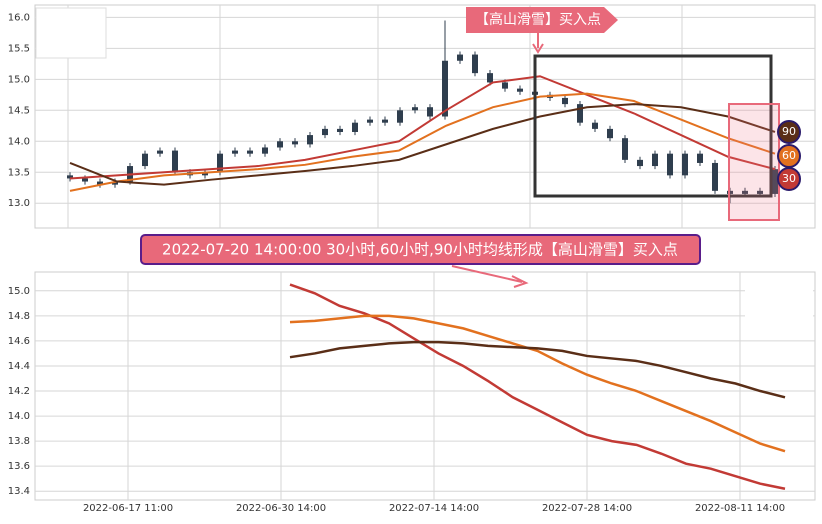 The image size is (822, 524). I want to click on x-tick-label: 2022-07-28 14:00, so click(587, 508).